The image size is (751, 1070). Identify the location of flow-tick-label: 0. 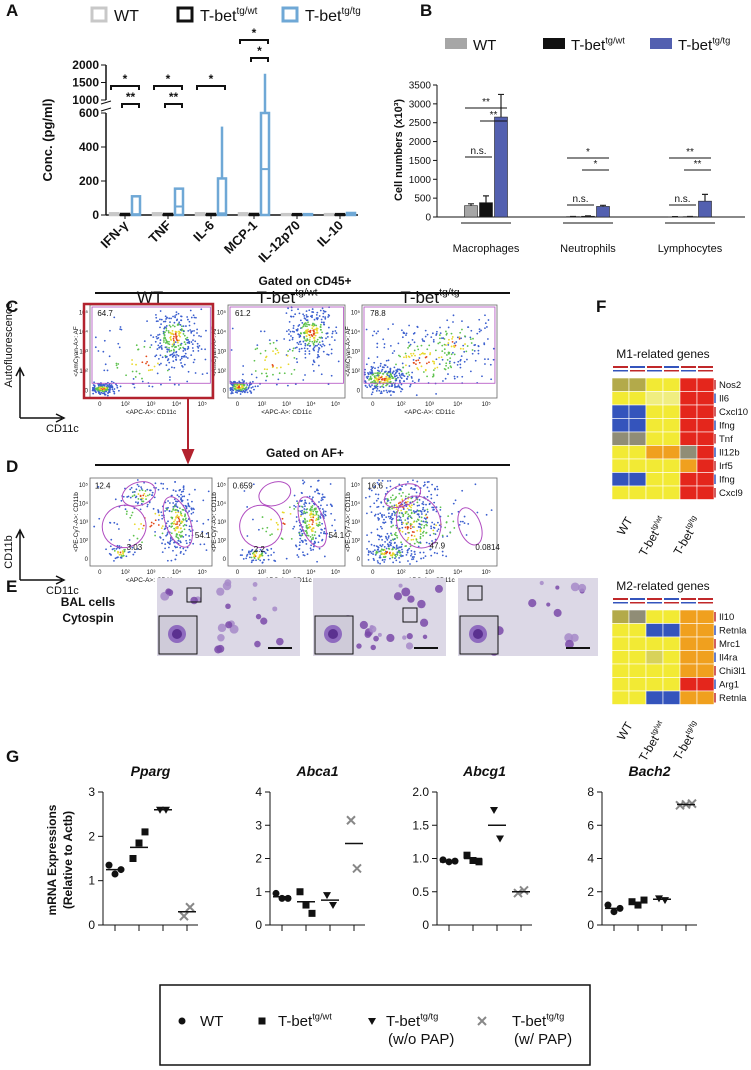
(87, 560).